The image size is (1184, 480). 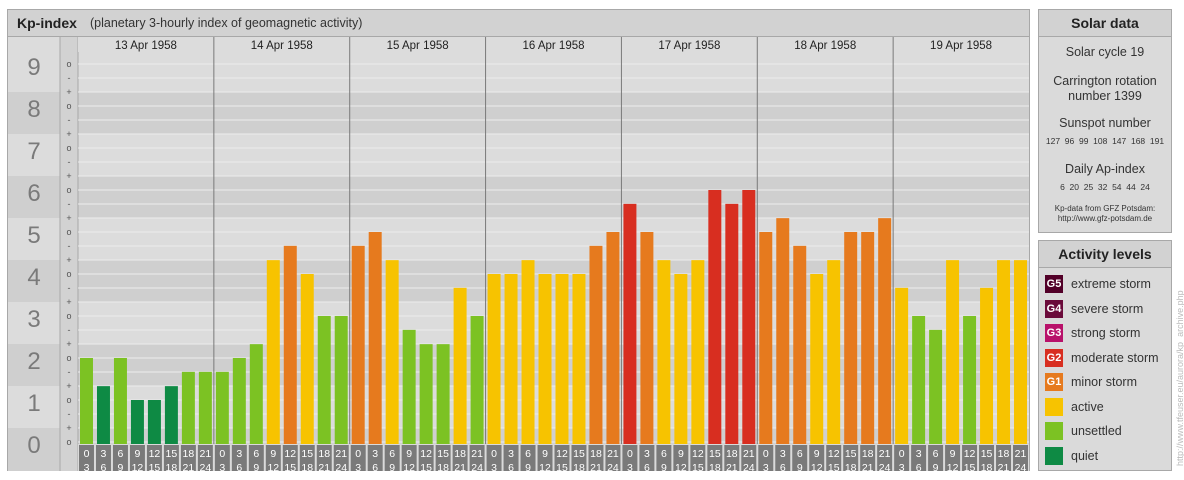 I want to click on legend-label: moderate storm, so click(x=1115, y=357).